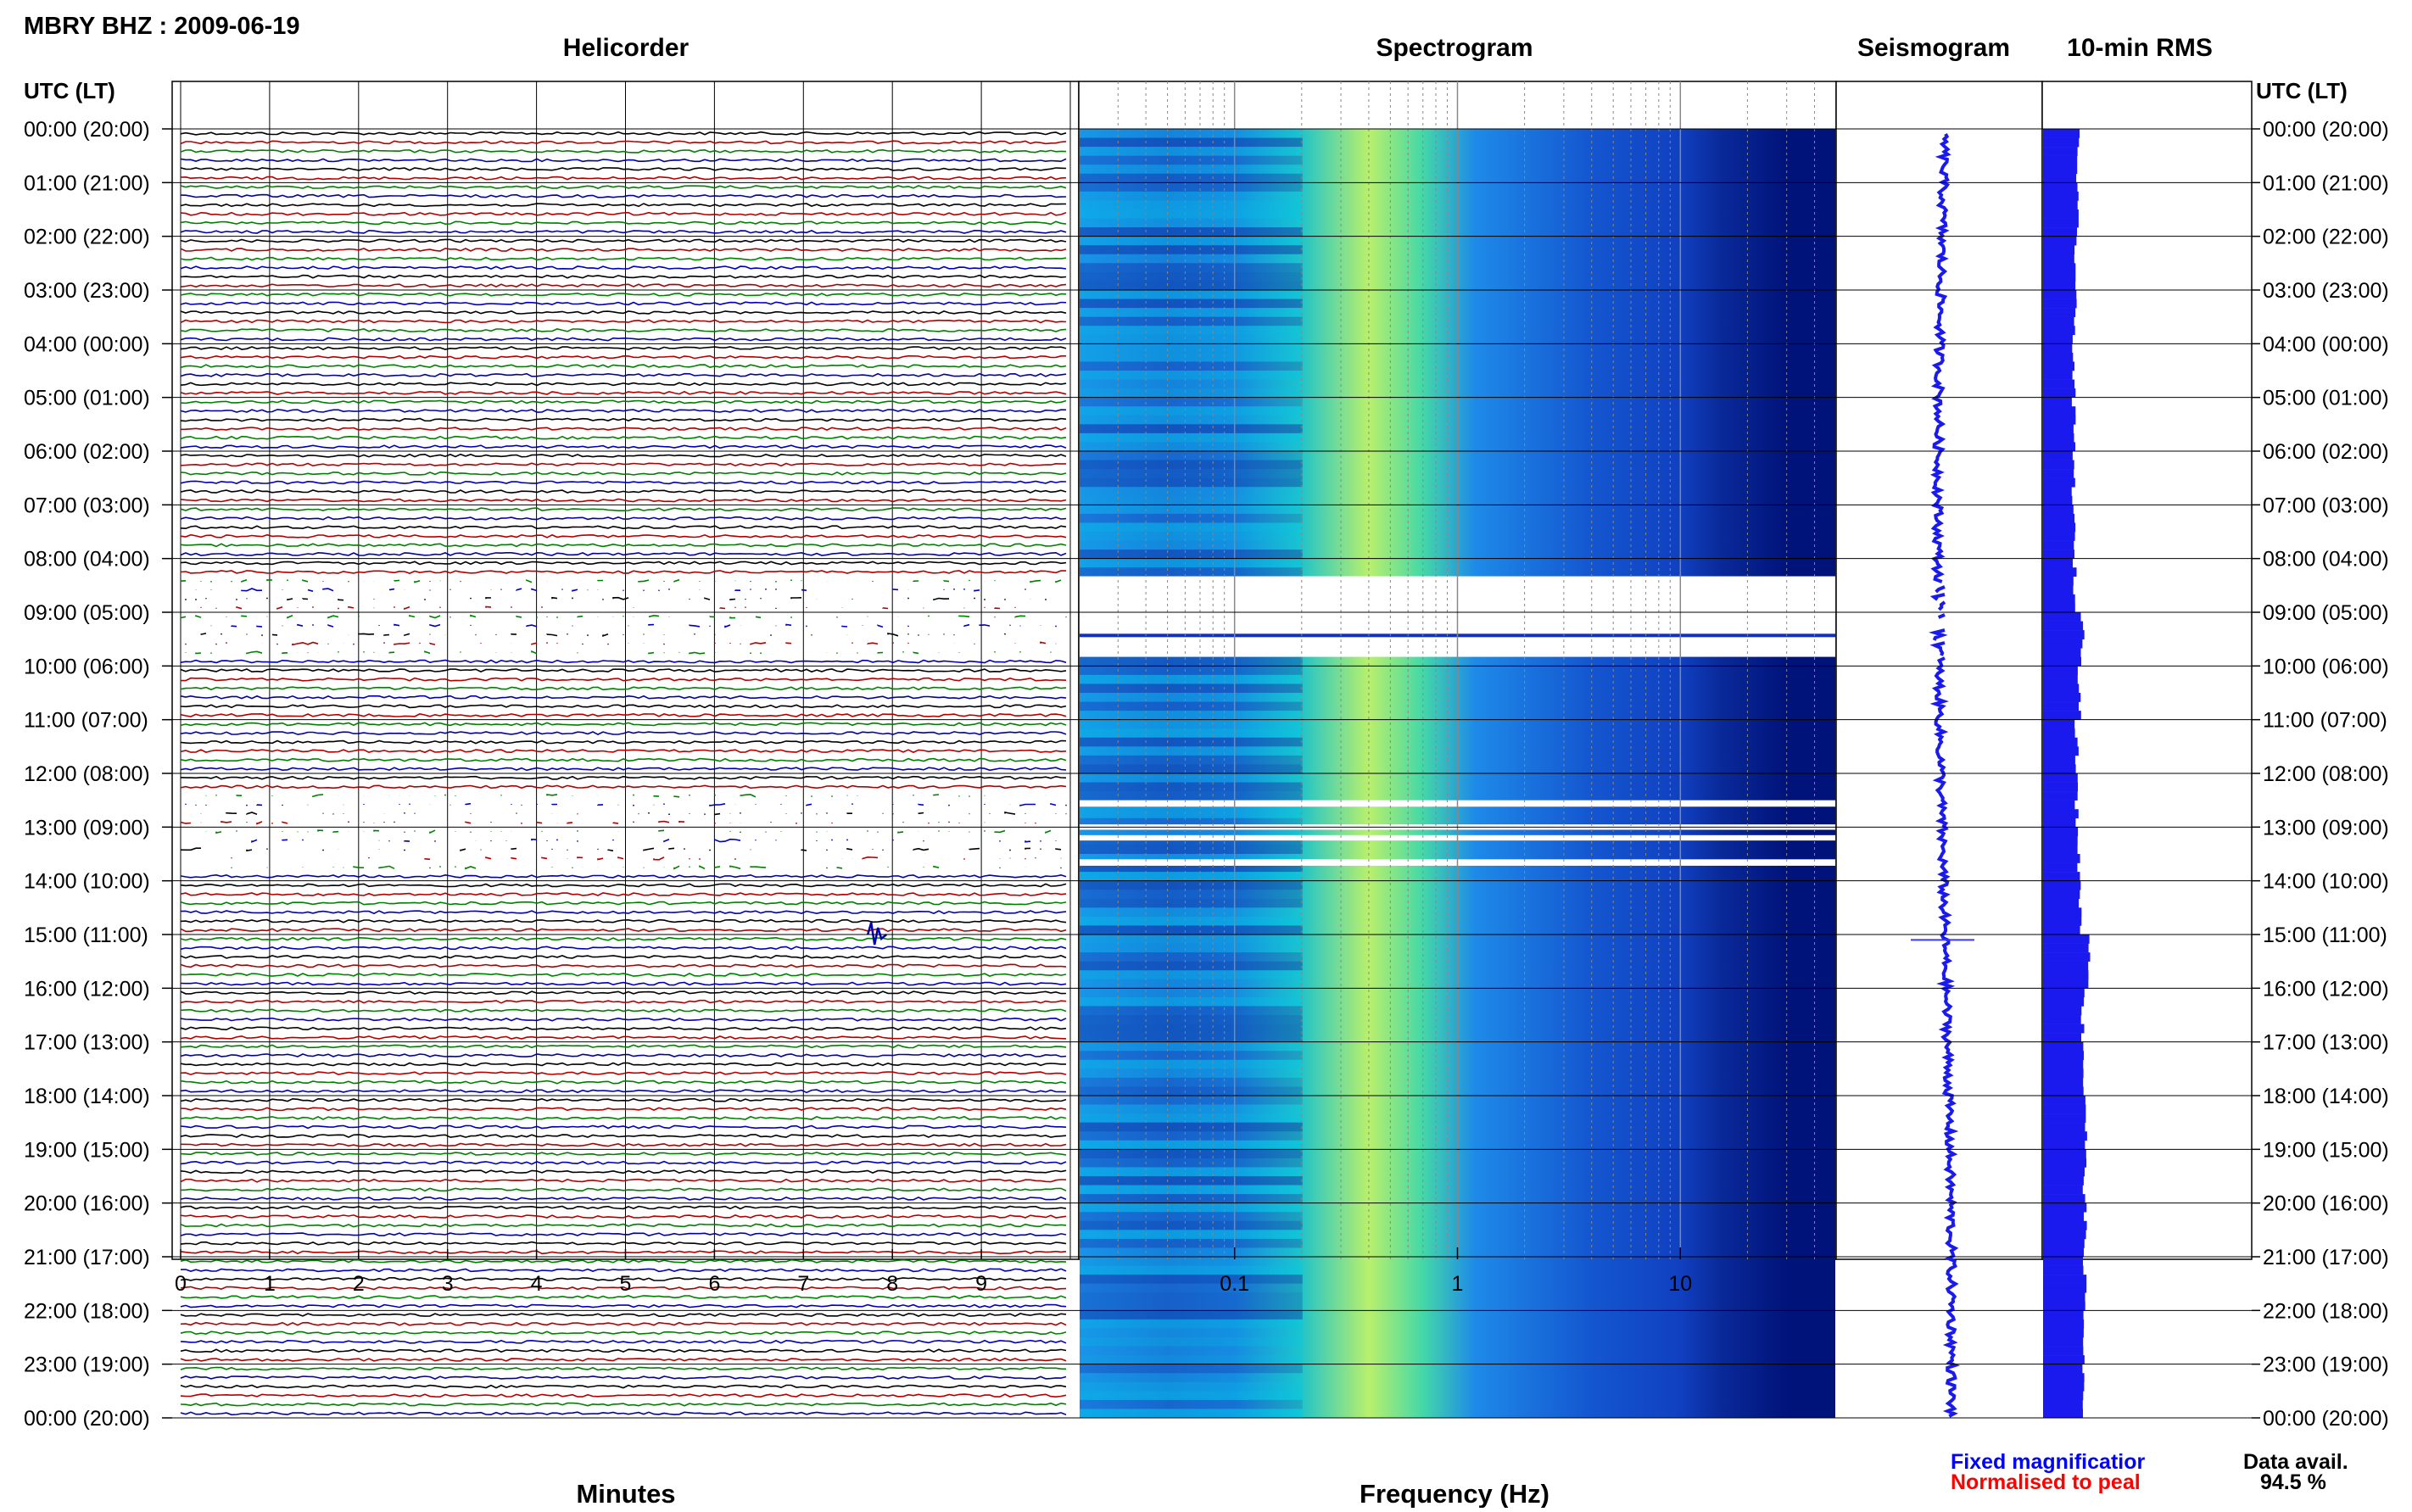  Describe the element at coordinates (2326, 1419) in the screenshot. I see `time-tick-right: 00:00 (20:00)` at that location.